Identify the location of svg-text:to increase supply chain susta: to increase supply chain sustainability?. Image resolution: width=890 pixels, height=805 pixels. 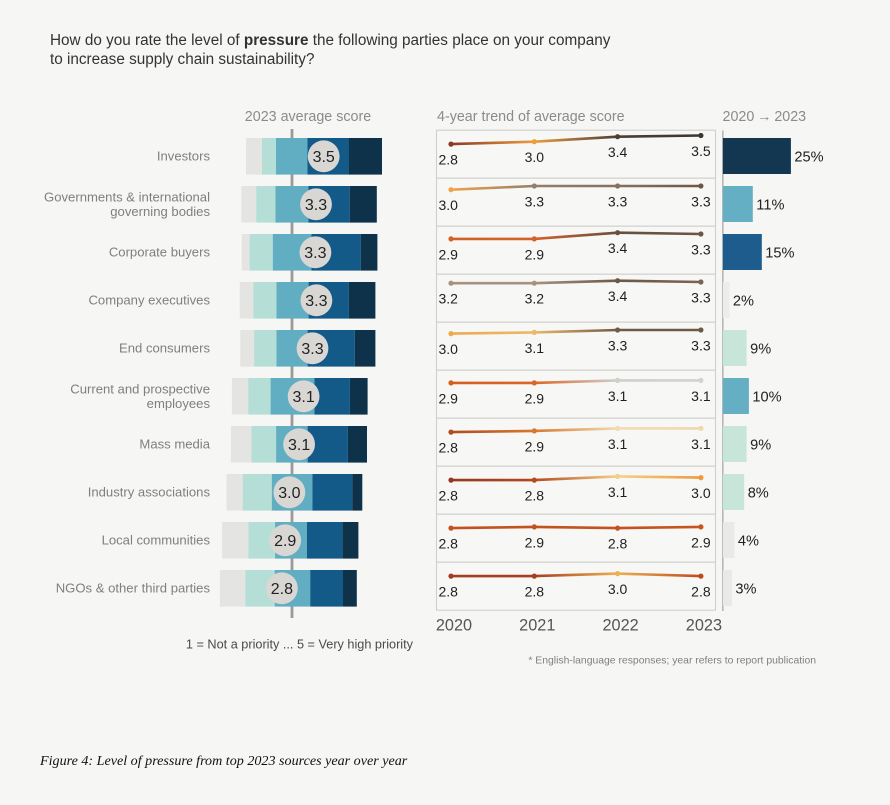
(182, 59).